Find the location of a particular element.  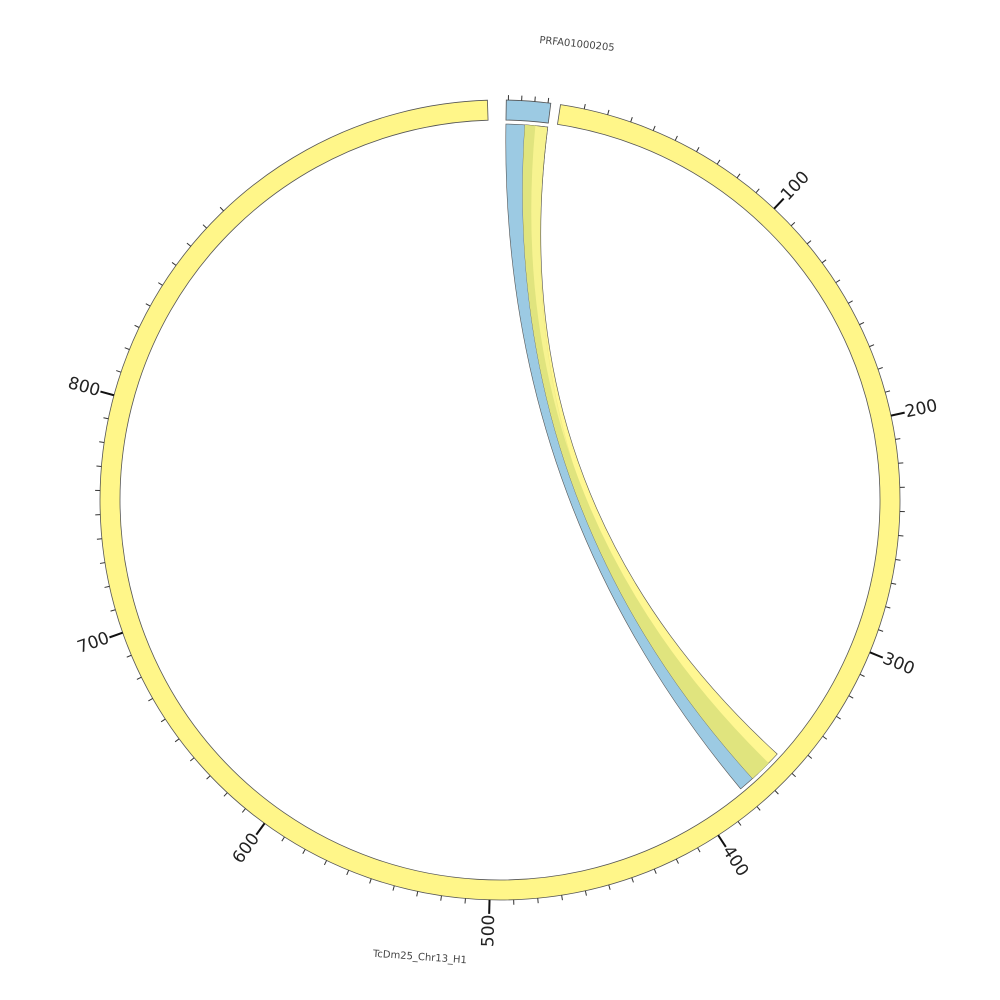

main-tick-label: 200 is located at coordinates (921, 409).